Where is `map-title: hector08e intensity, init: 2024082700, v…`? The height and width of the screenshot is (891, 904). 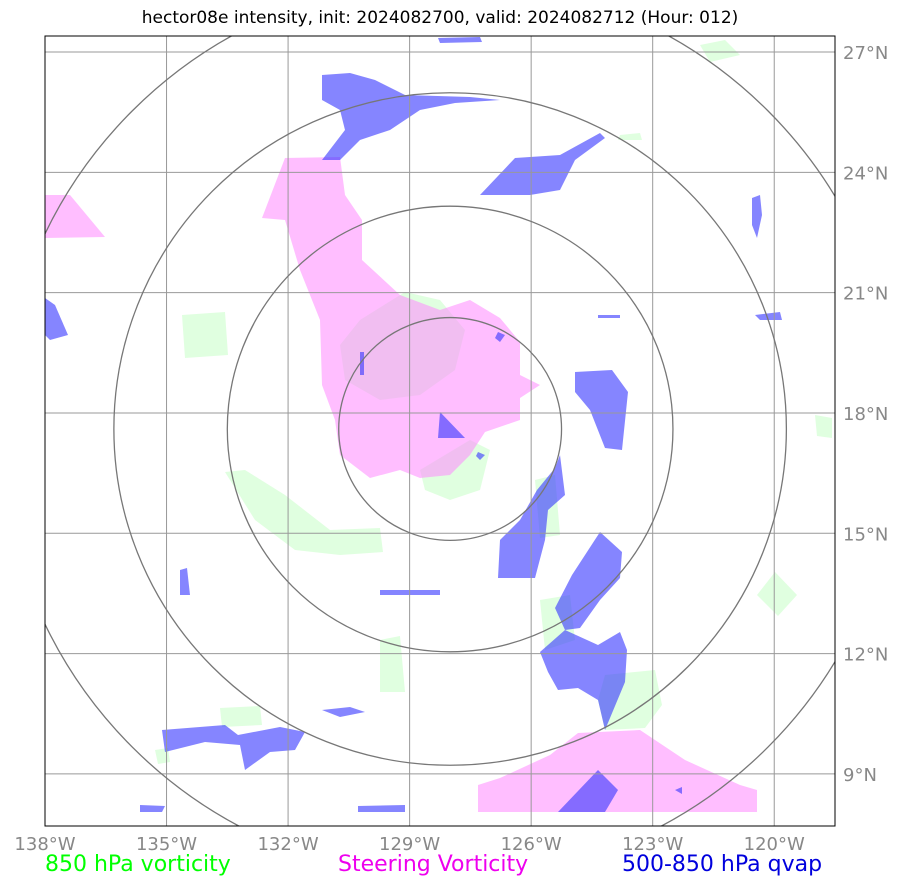
map-title: hector08e intensity, init: 2024082700, v… is located at coordinates (440, 18).